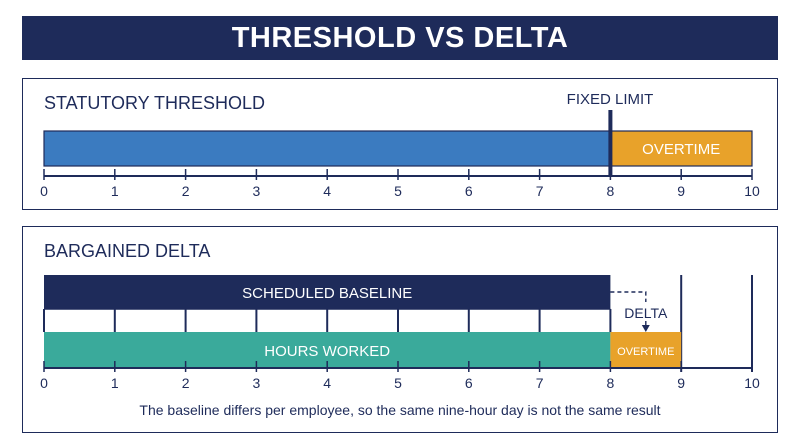  What do you see at coordinates (469, 191) in the screenshot?
I see `statutory-tick-label-6: 6` at bounding box center [469, 191].